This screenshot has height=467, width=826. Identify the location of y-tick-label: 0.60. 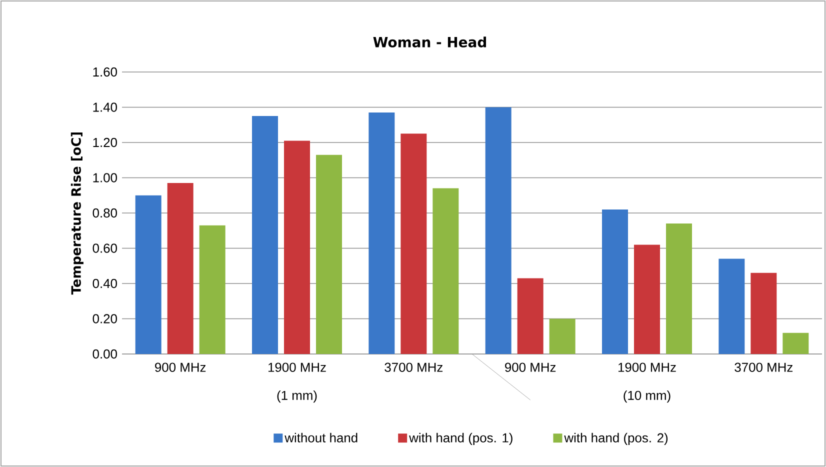
(104, 248).